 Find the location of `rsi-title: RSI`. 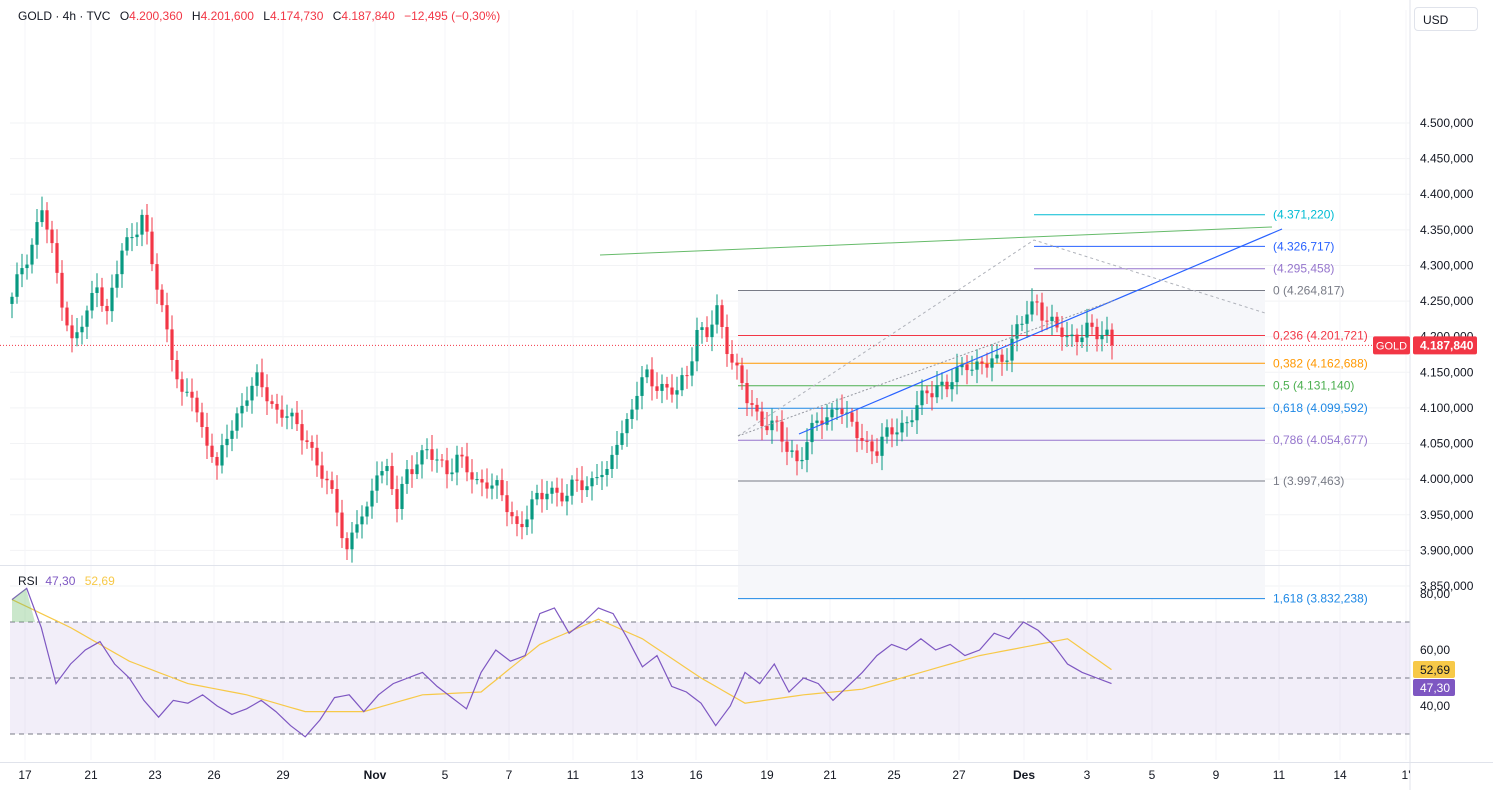

rsi-title: RSI is located at coordinates (28, 581).